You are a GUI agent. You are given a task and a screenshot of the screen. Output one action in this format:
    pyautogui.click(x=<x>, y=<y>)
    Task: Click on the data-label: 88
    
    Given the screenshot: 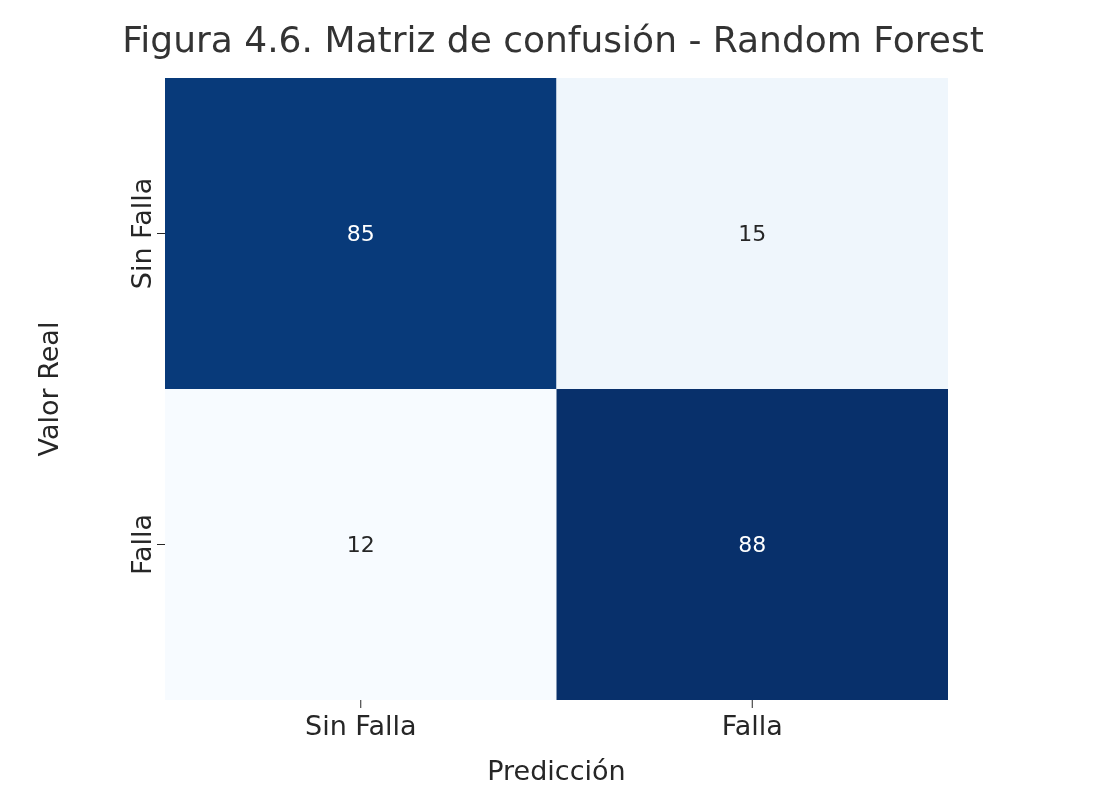 What is the action you would take?
    pyautogui.click(x=752, y=544)
    